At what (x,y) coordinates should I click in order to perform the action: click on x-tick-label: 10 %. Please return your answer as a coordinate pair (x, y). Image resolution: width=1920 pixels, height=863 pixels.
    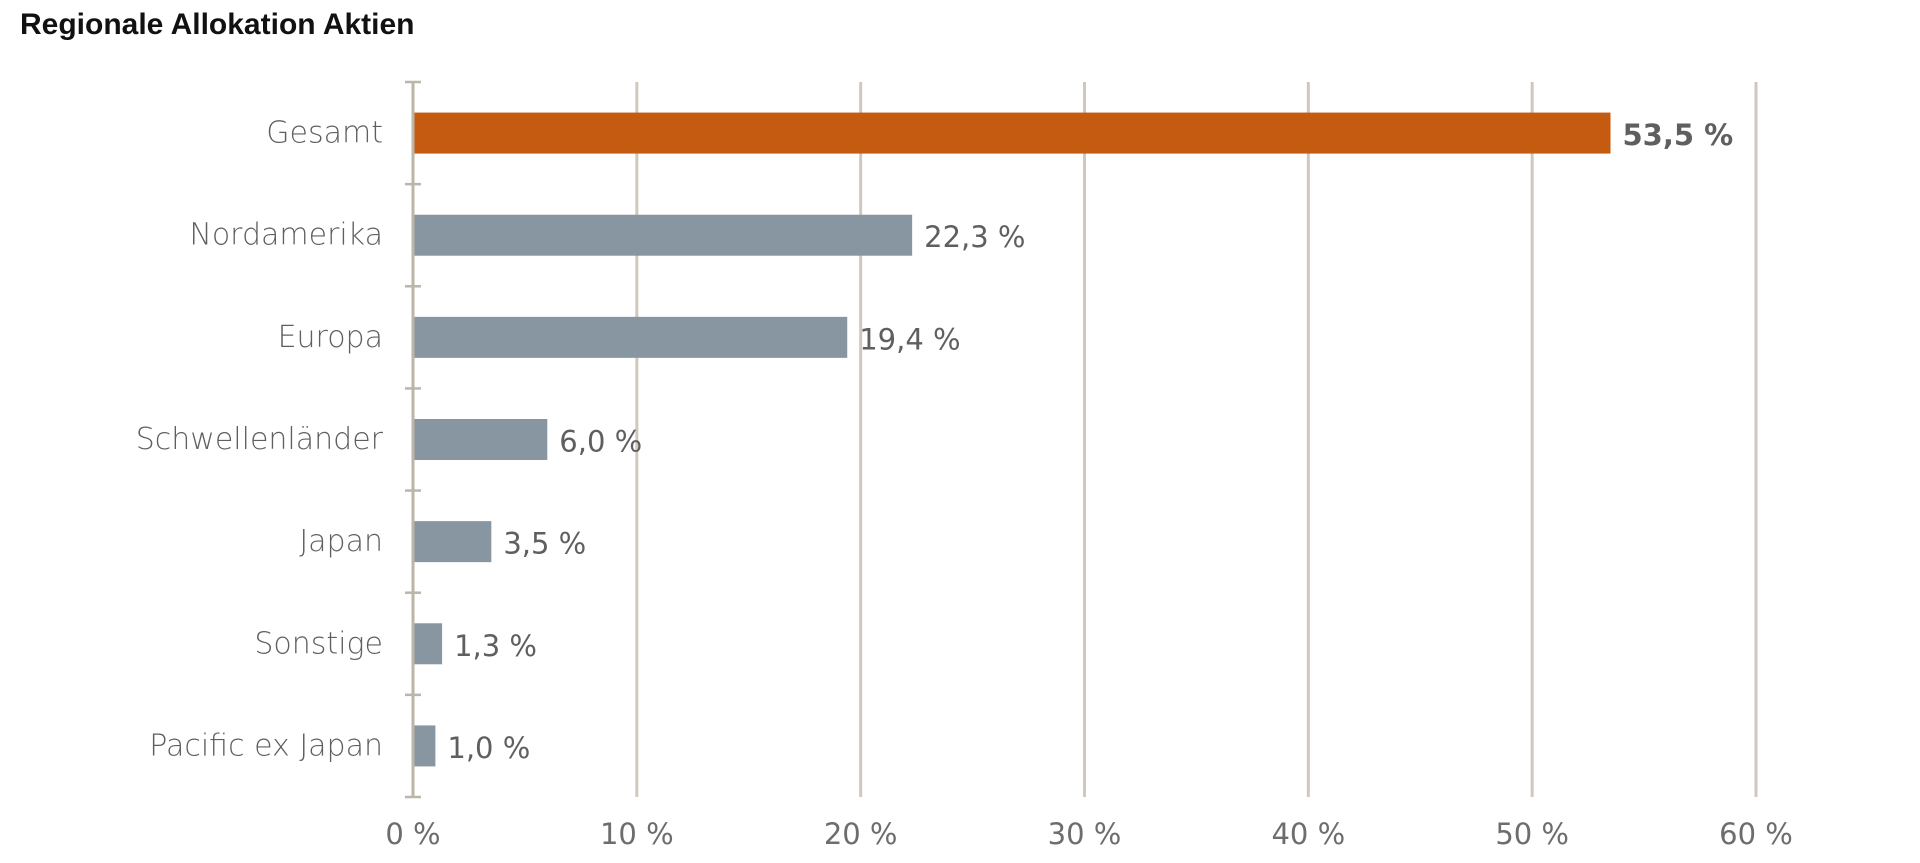
    Looking at the image, I should click on (637, 834).